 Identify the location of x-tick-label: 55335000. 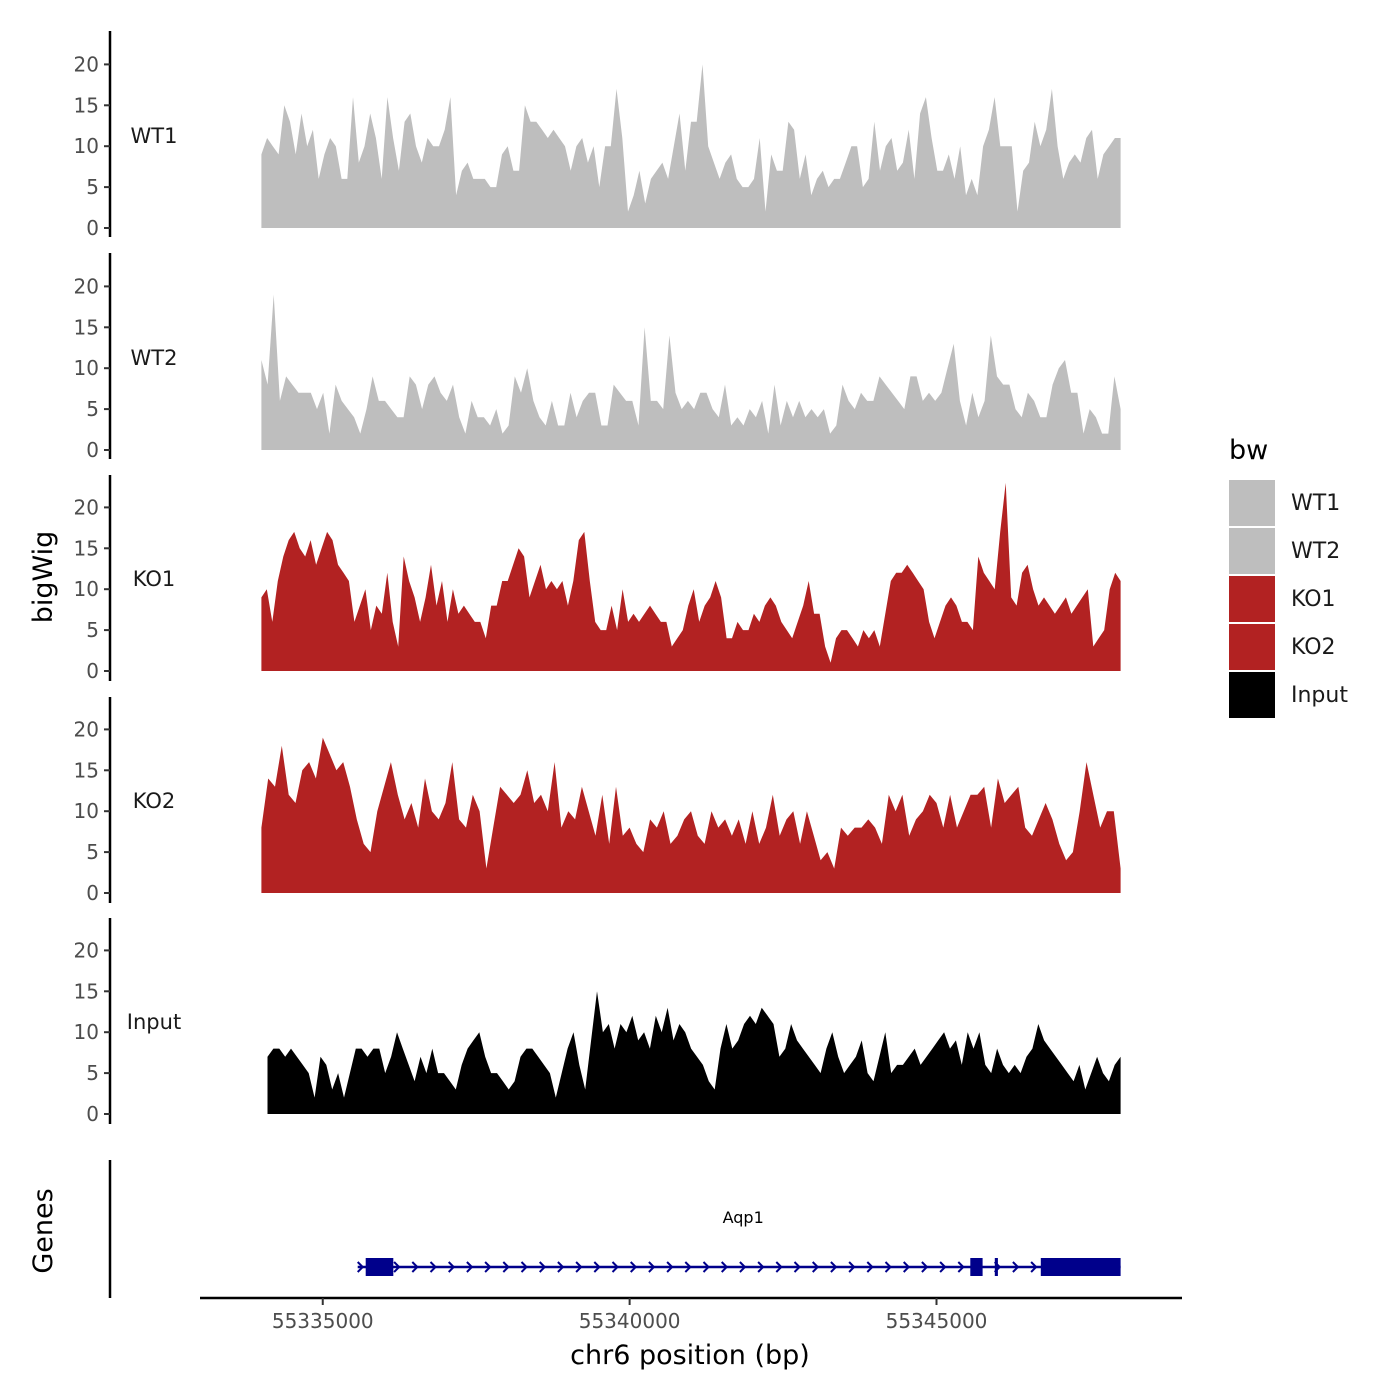
(323, 1321).